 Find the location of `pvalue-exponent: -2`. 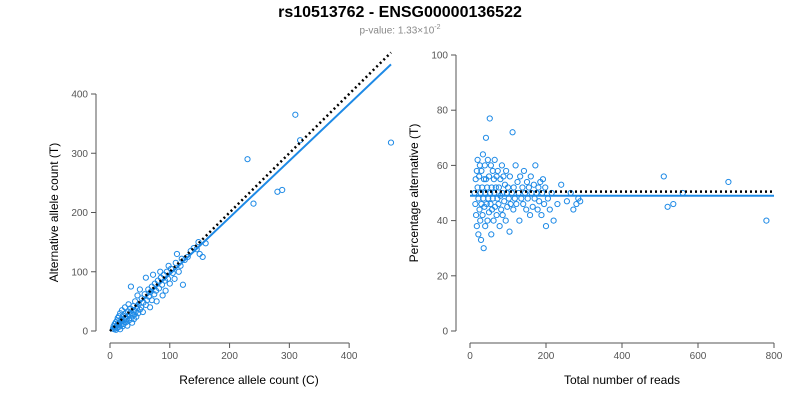

pvalue-exponent: -2 is located at coordinates (437, 27).